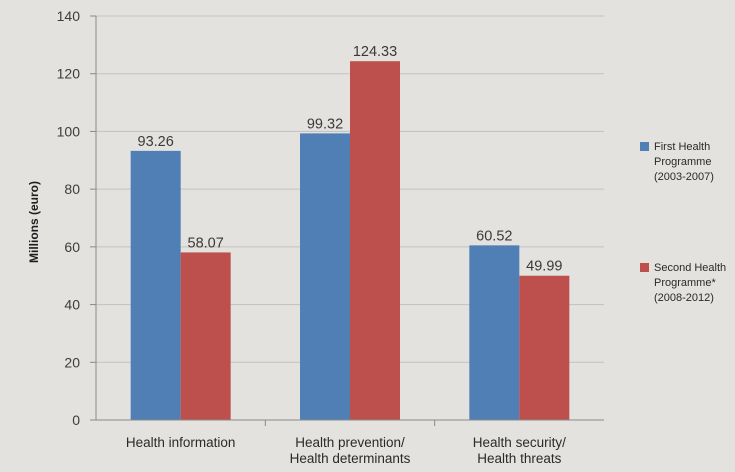  I want to click on x-tick-label: Health information, so click(181, 442).